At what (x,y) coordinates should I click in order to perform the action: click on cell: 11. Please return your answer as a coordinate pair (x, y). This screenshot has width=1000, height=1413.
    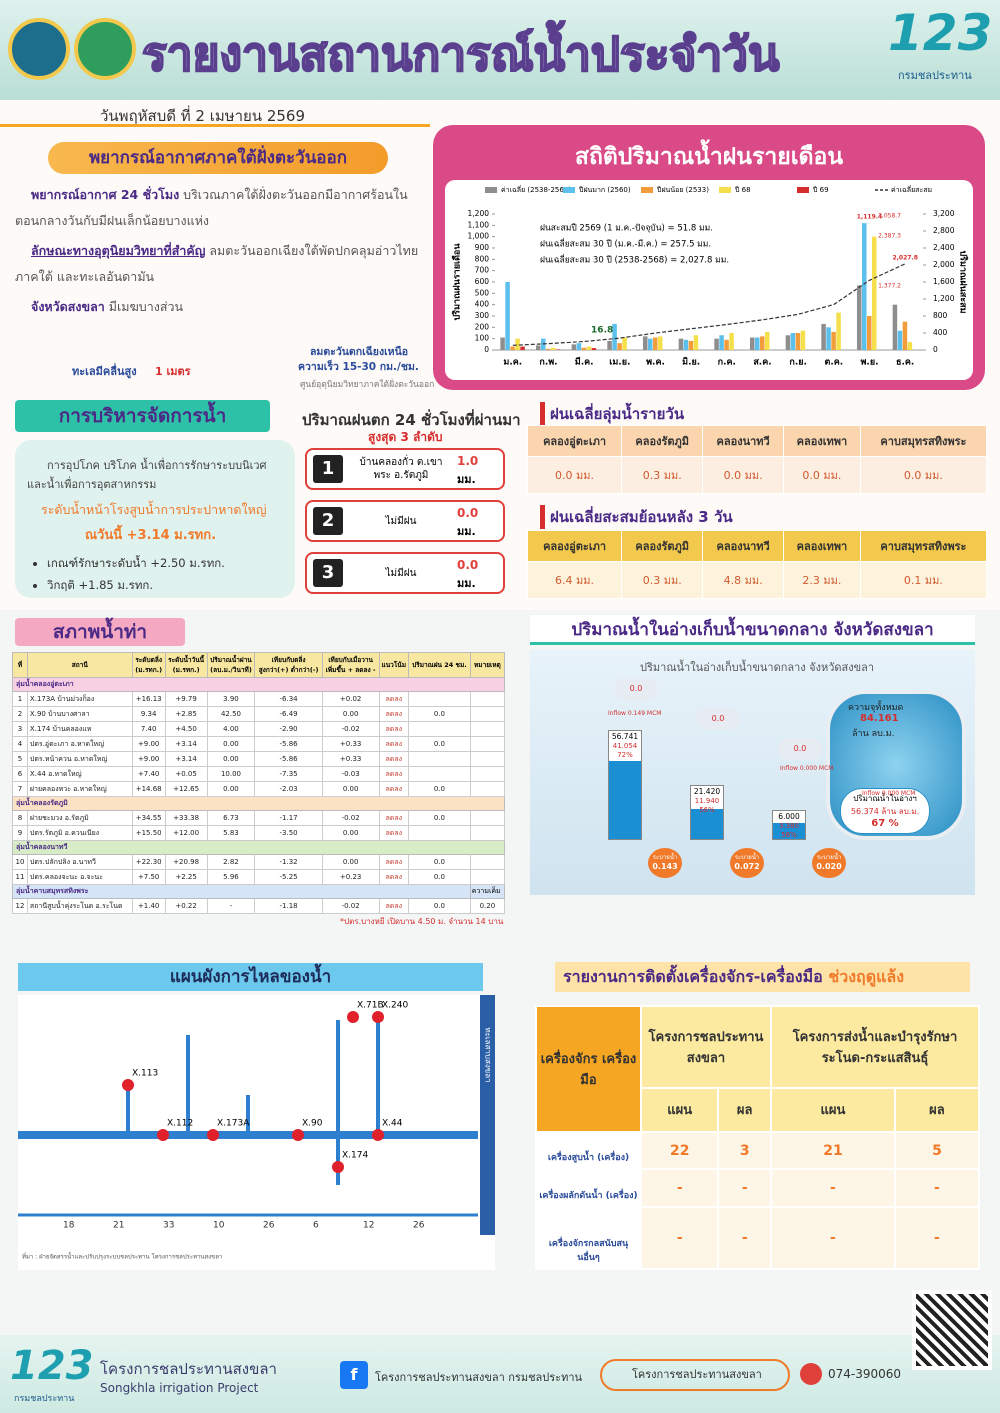
    Looking at the image, I should click on (20, 877).